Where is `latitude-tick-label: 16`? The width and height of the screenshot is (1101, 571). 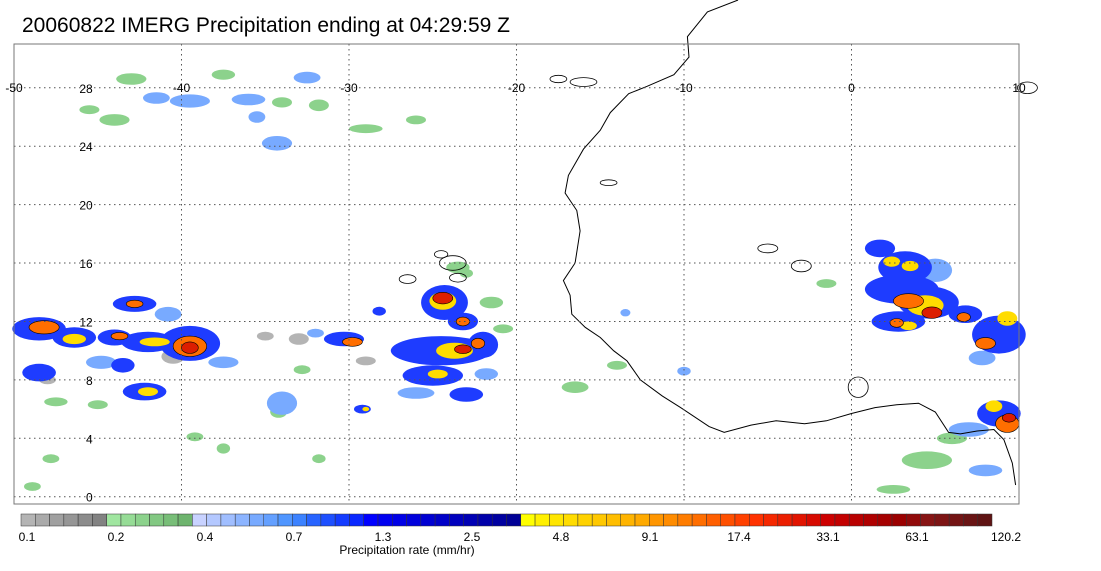 latitude-tick-label: 16 is located at coordinates (86, 264).